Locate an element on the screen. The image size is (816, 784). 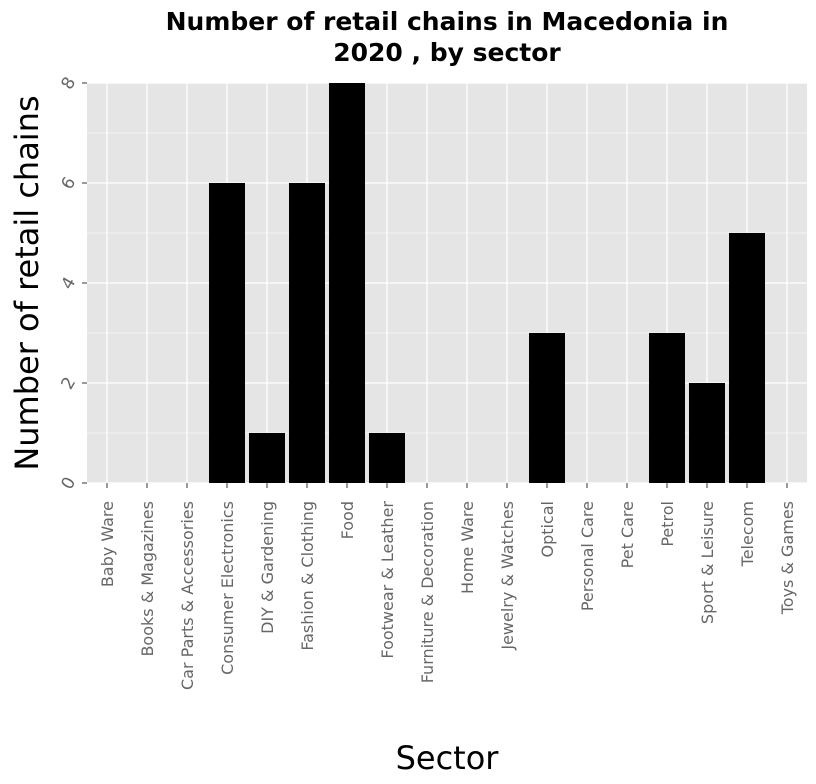
y-axis: 0 2 4 6 8 is located at coordinates (72, 283).